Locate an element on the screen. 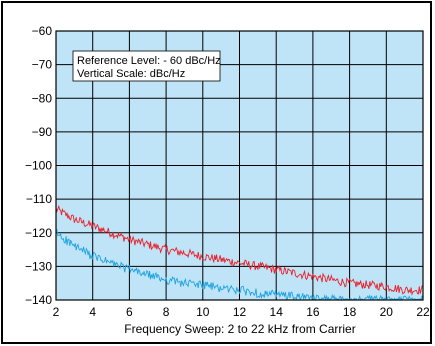  y-tick-label: −100 is located at coordinates (38, 166).